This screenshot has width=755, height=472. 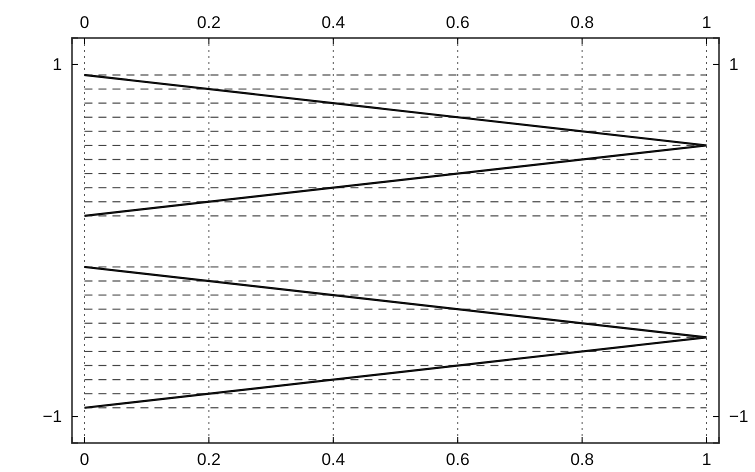 I want to click on x2-tick-label: 0, so click(x=85, y=460).